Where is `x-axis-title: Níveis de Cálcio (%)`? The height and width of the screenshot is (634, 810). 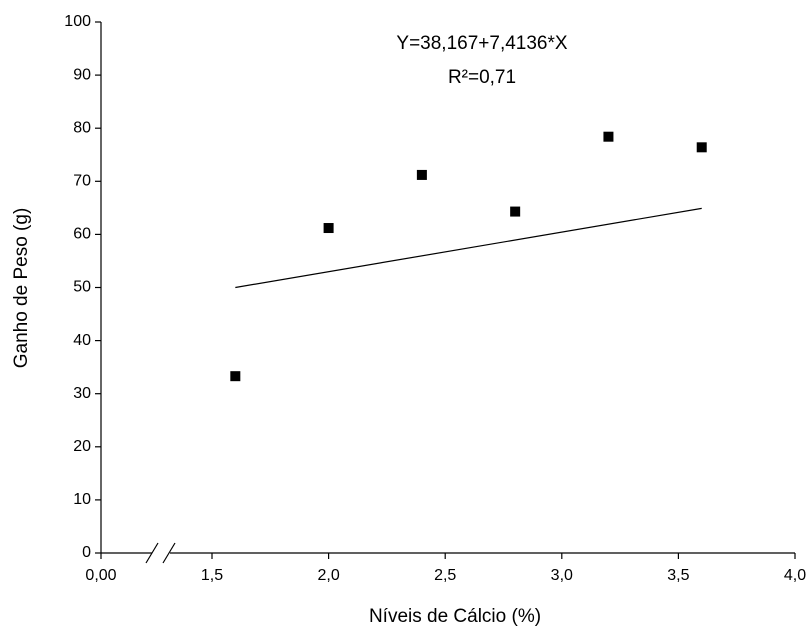 x-axis-title: Níveis de Cálcio (%) is located at coordinates (455, 616).